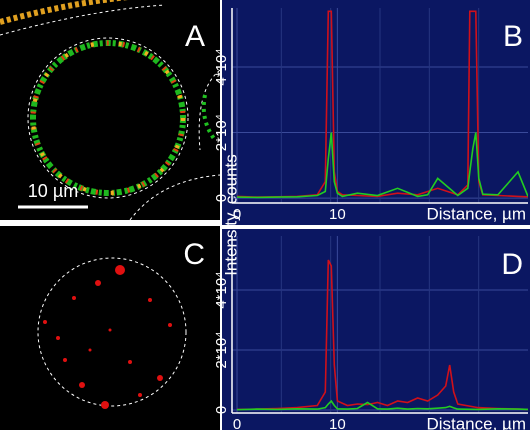 Image resolution: width=530 pixels, height=430 pixels. Describe the element at coordinates (512, 264) in the screenshot. I see `panel-label: D` at that location.